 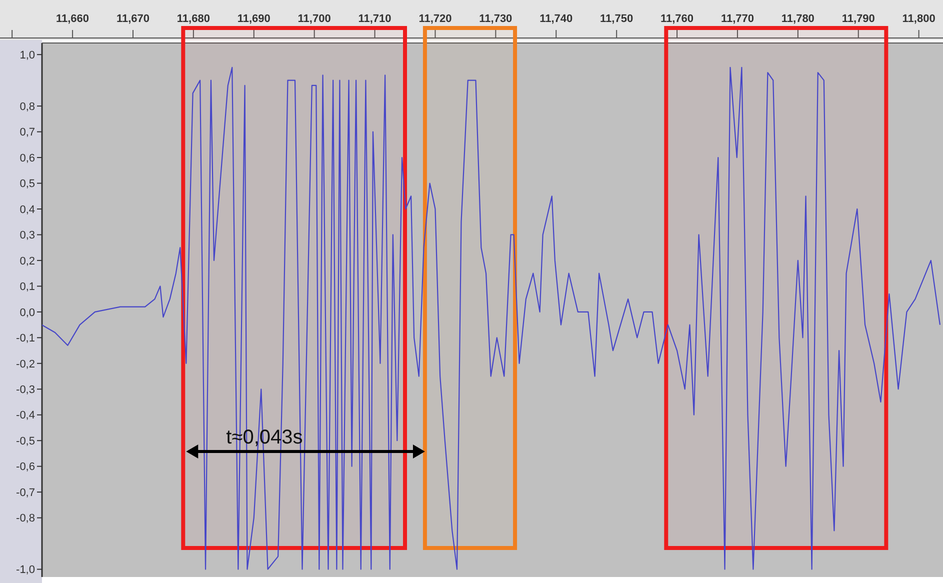 What do you see at coordinates (25, 338) in the screenshot?
I see `y-tick-label: -0,1` at bounding box center [25, 338].